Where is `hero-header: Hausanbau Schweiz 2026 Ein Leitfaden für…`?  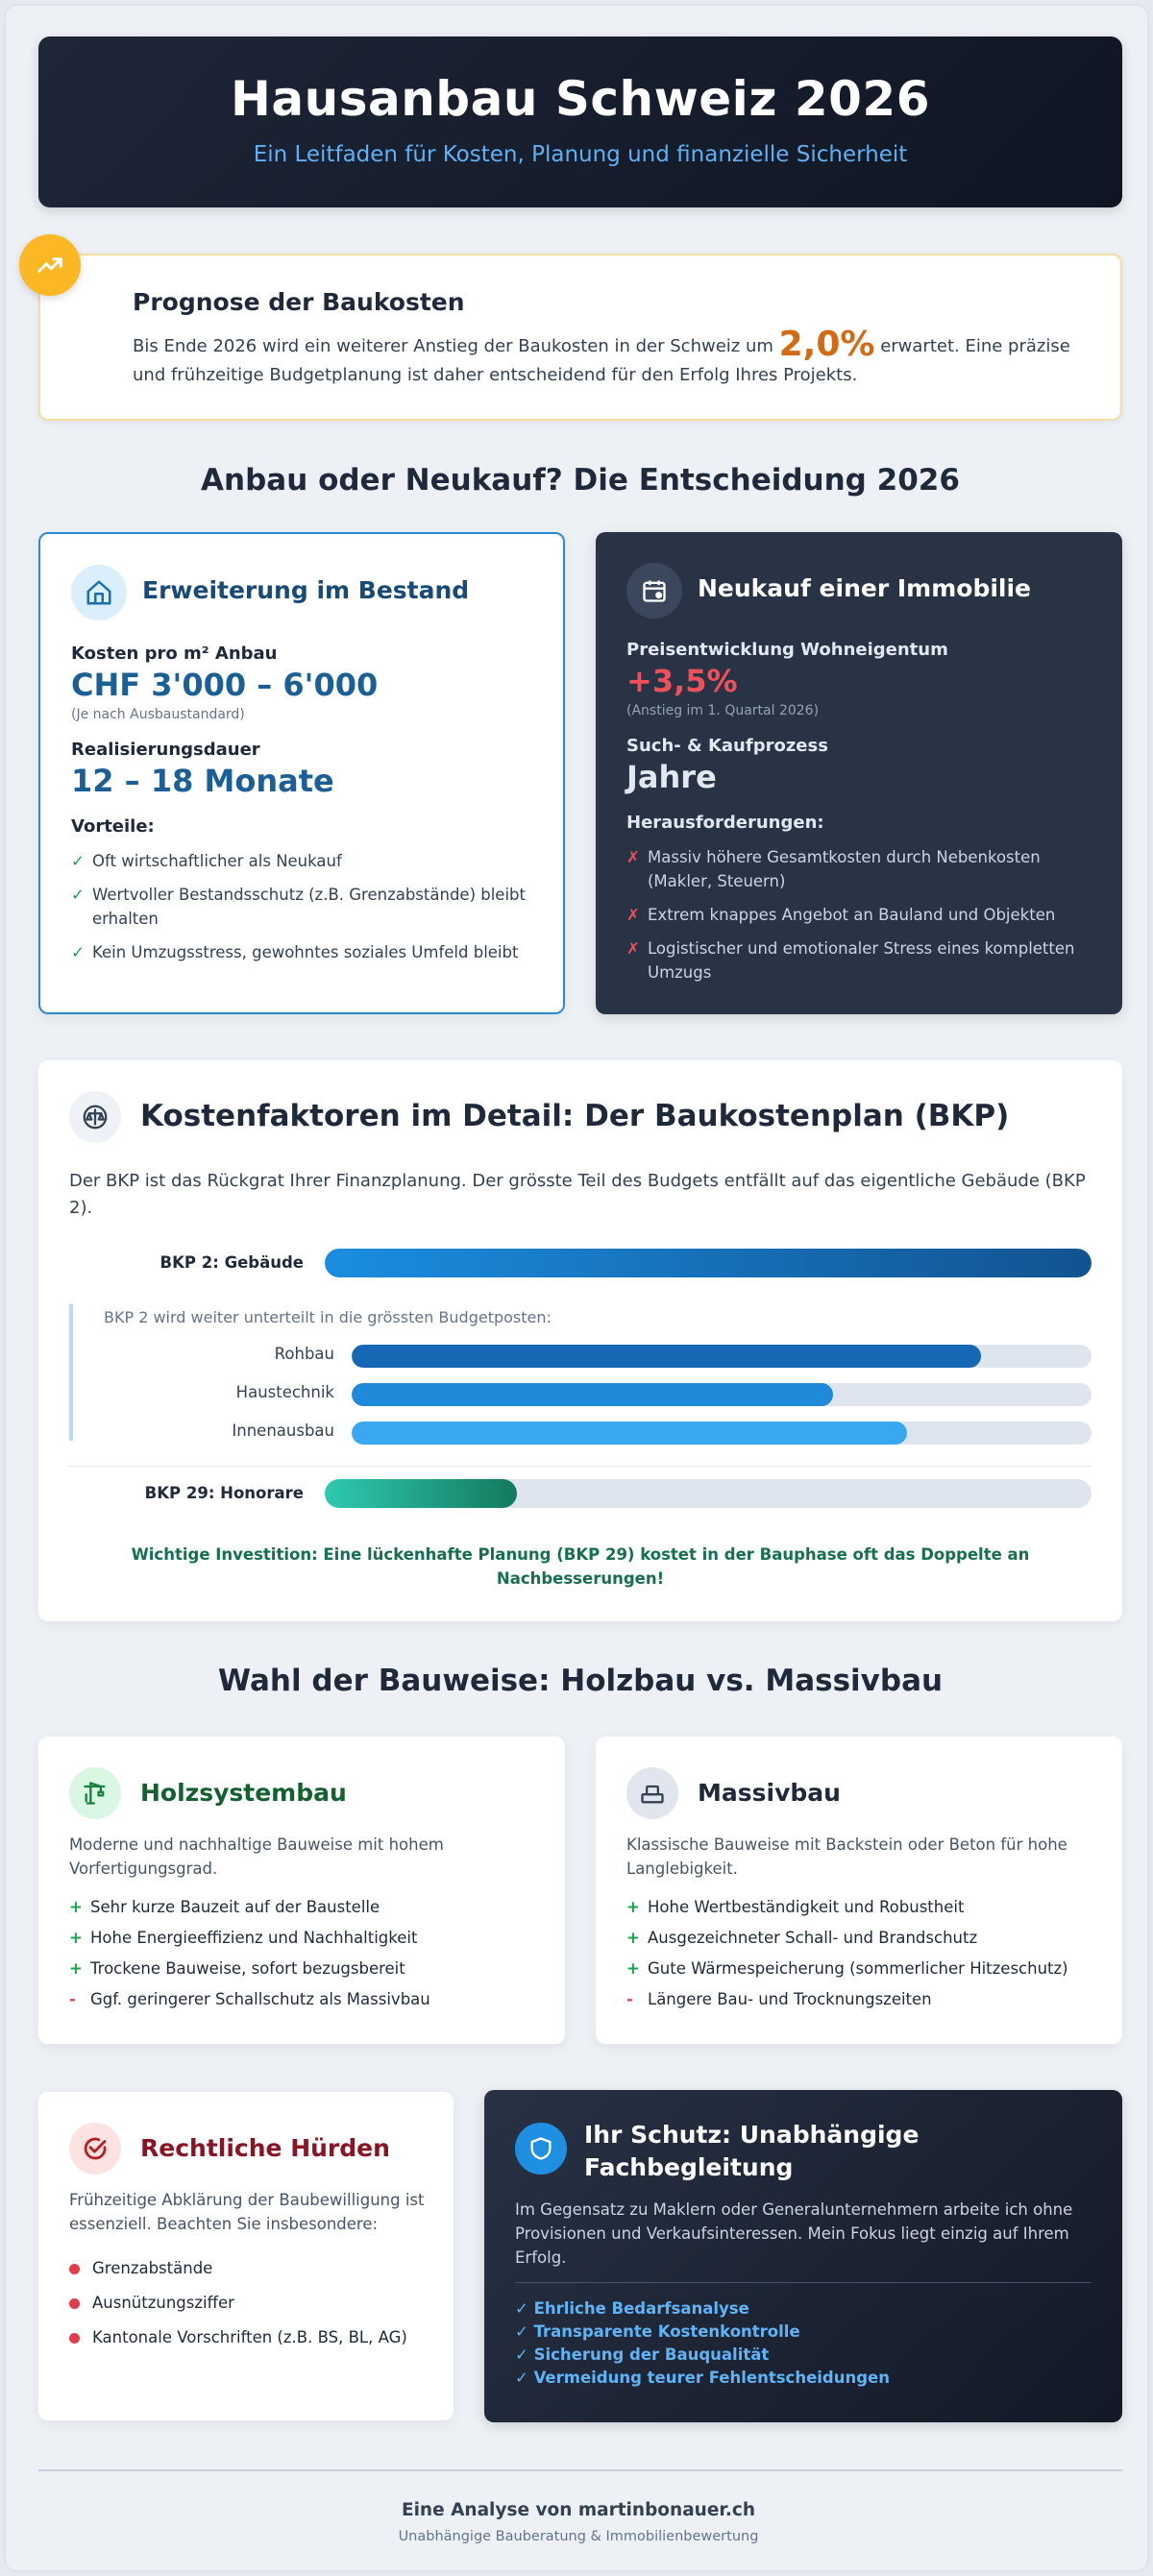
hero-header: Hausanbau Schweiz 2026 Ein Leitfaden für… is located at coordinates (580, 121).